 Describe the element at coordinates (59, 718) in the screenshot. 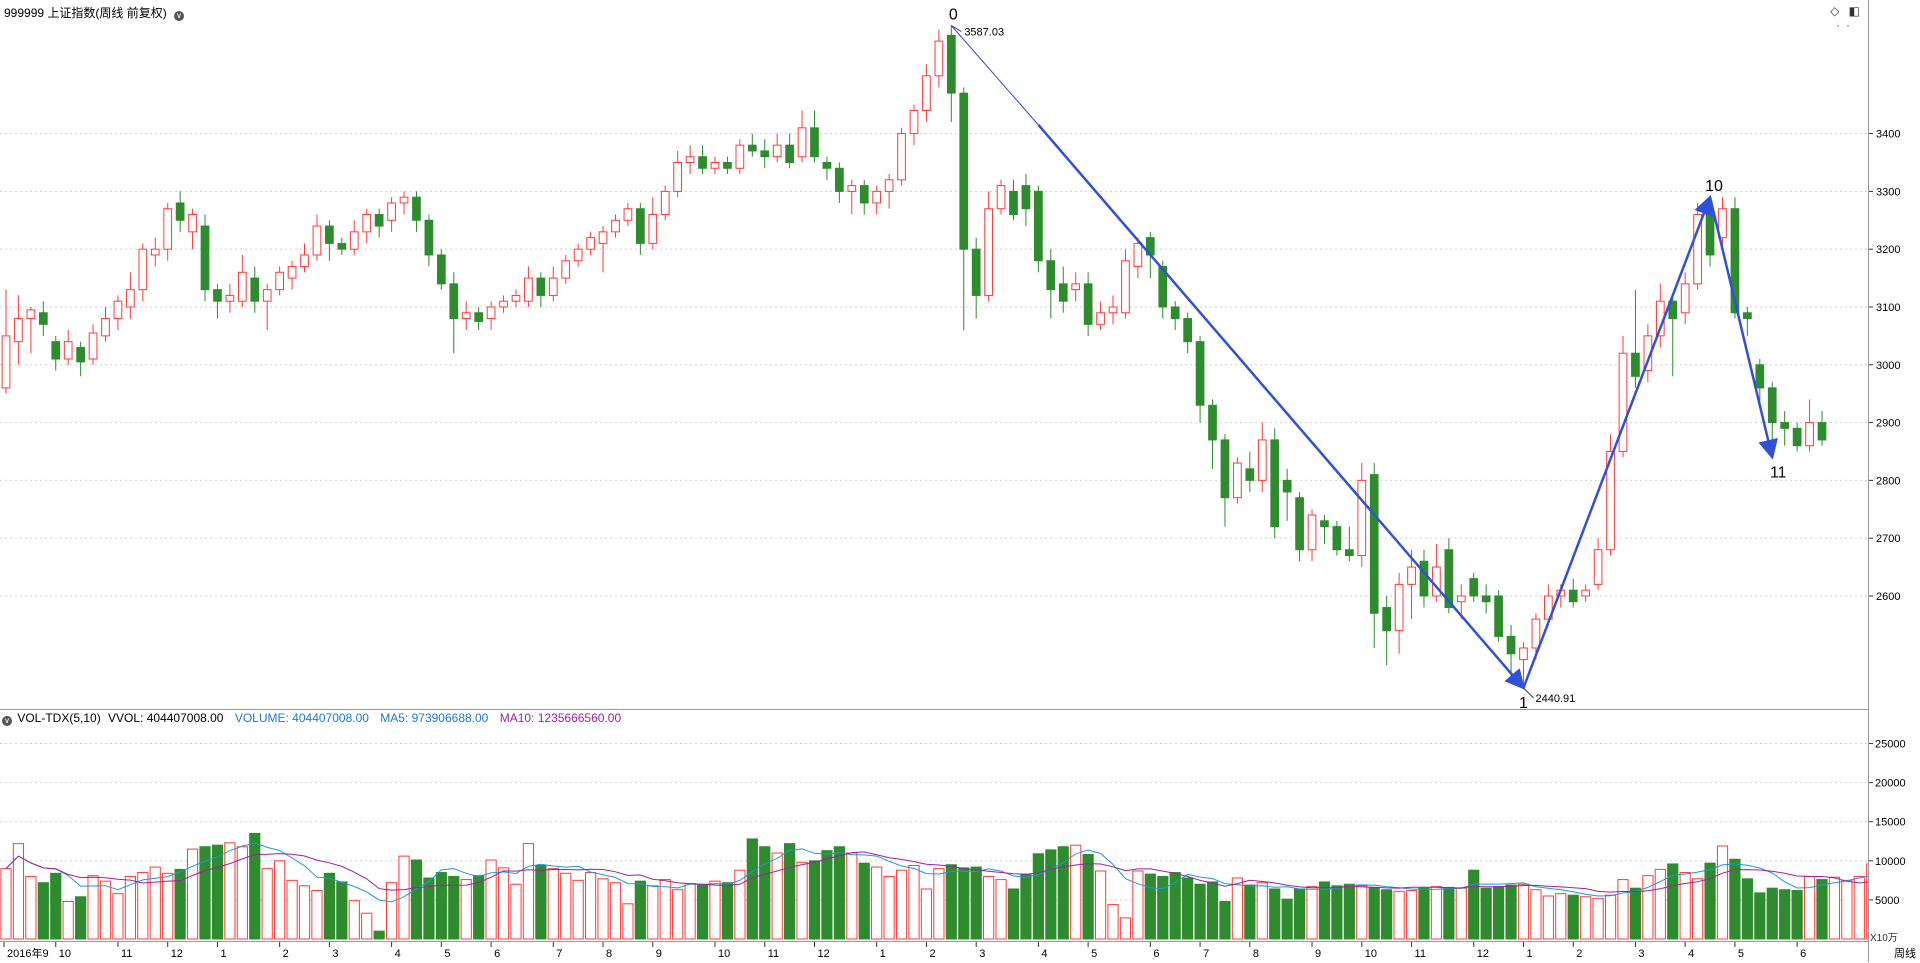

I see `vol-indicator-name: VOL-TDX(5,10)` at that location.